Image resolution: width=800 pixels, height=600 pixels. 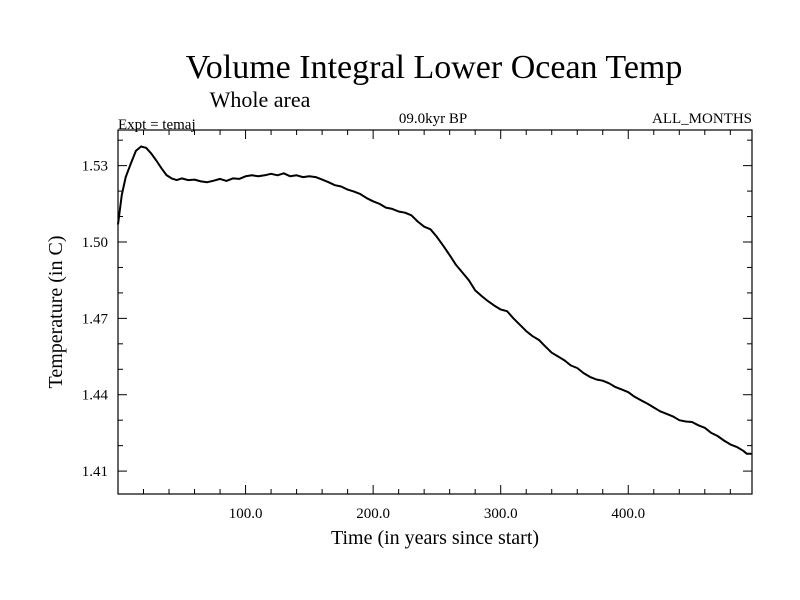 I want to click on period-label: 09.0kyr BP, so click(x=433, y=119).